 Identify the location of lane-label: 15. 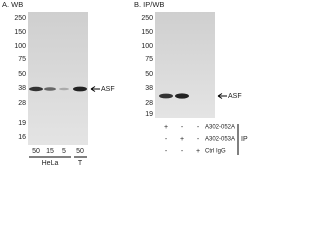
(50, 151).